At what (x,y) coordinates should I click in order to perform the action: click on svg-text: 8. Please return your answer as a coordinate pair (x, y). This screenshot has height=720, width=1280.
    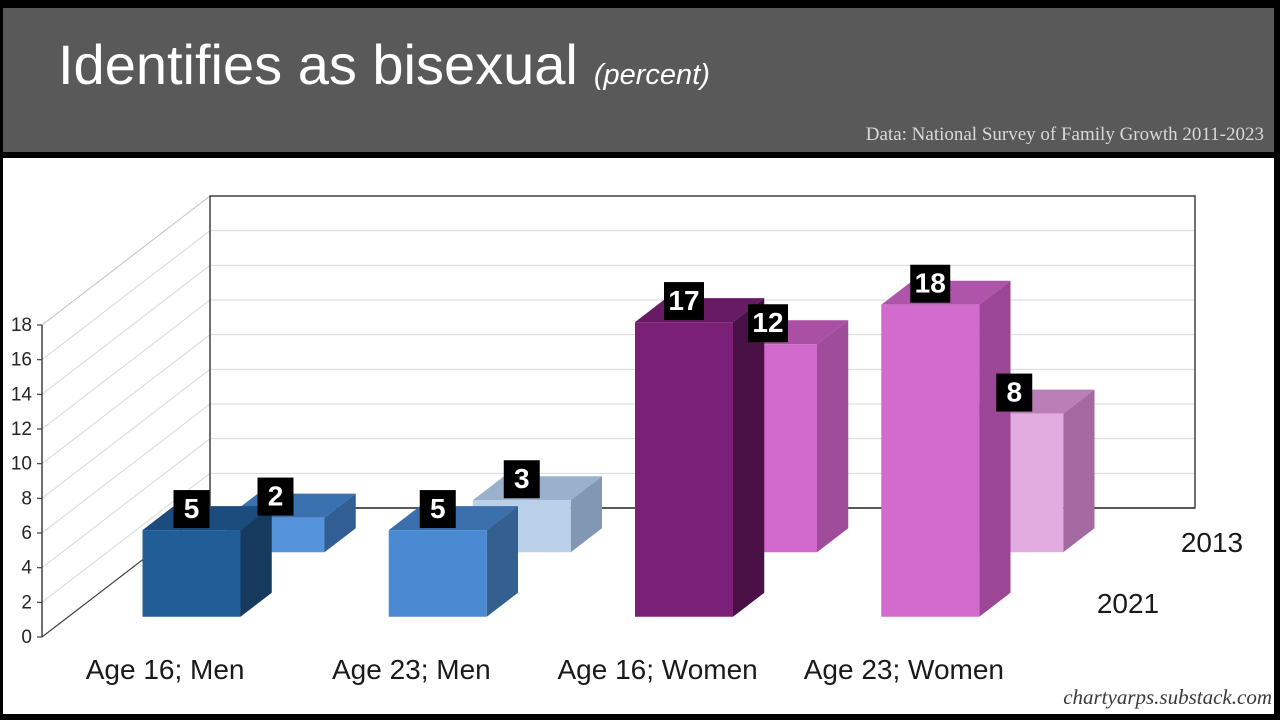
    Looking at the image, I should click on (26, 498).